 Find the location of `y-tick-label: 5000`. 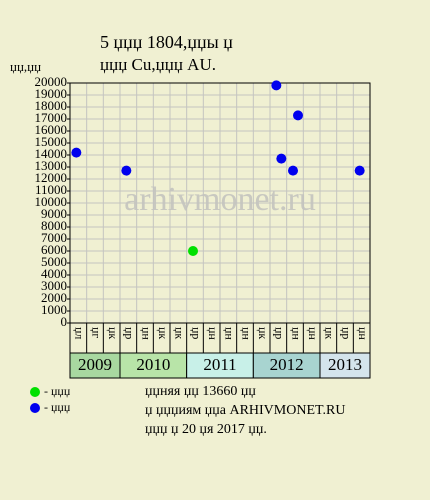

y-tick-label: 5000 is located at coordinates (54, 261).